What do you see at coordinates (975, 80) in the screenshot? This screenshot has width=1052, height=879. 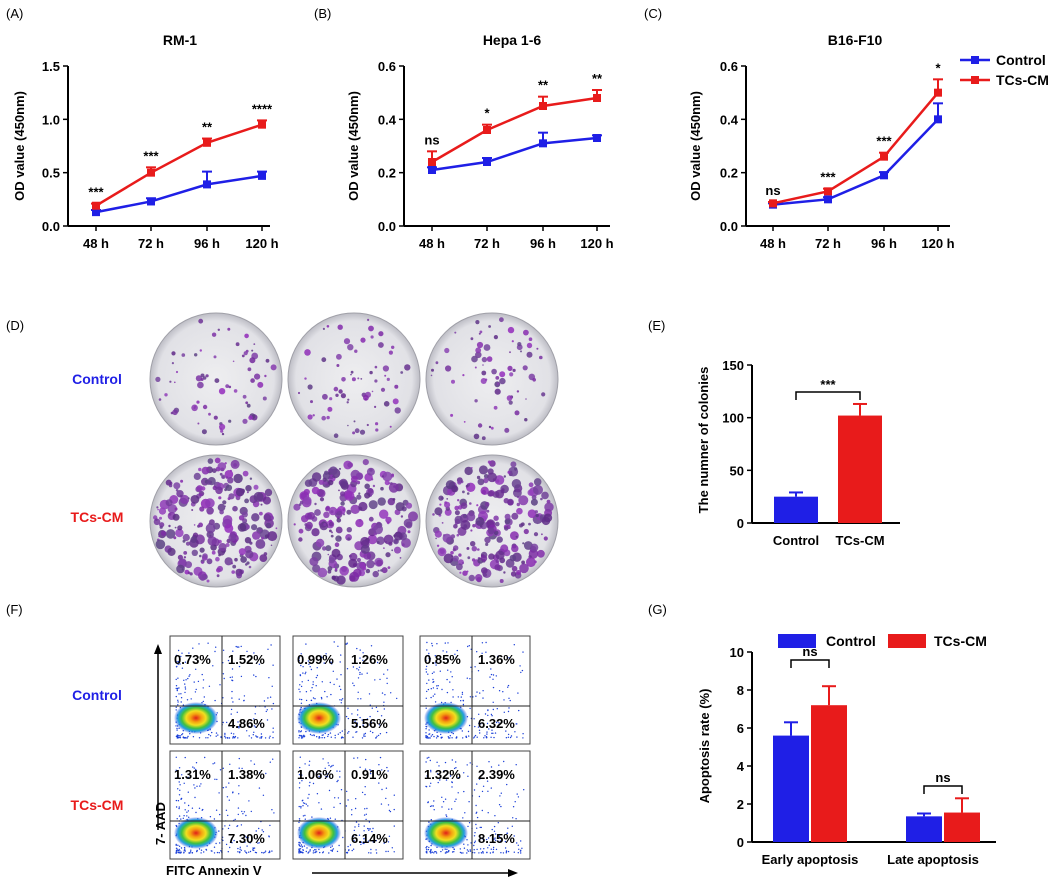 I see `legend-tcs-marker` at bounding box center [975, 80].